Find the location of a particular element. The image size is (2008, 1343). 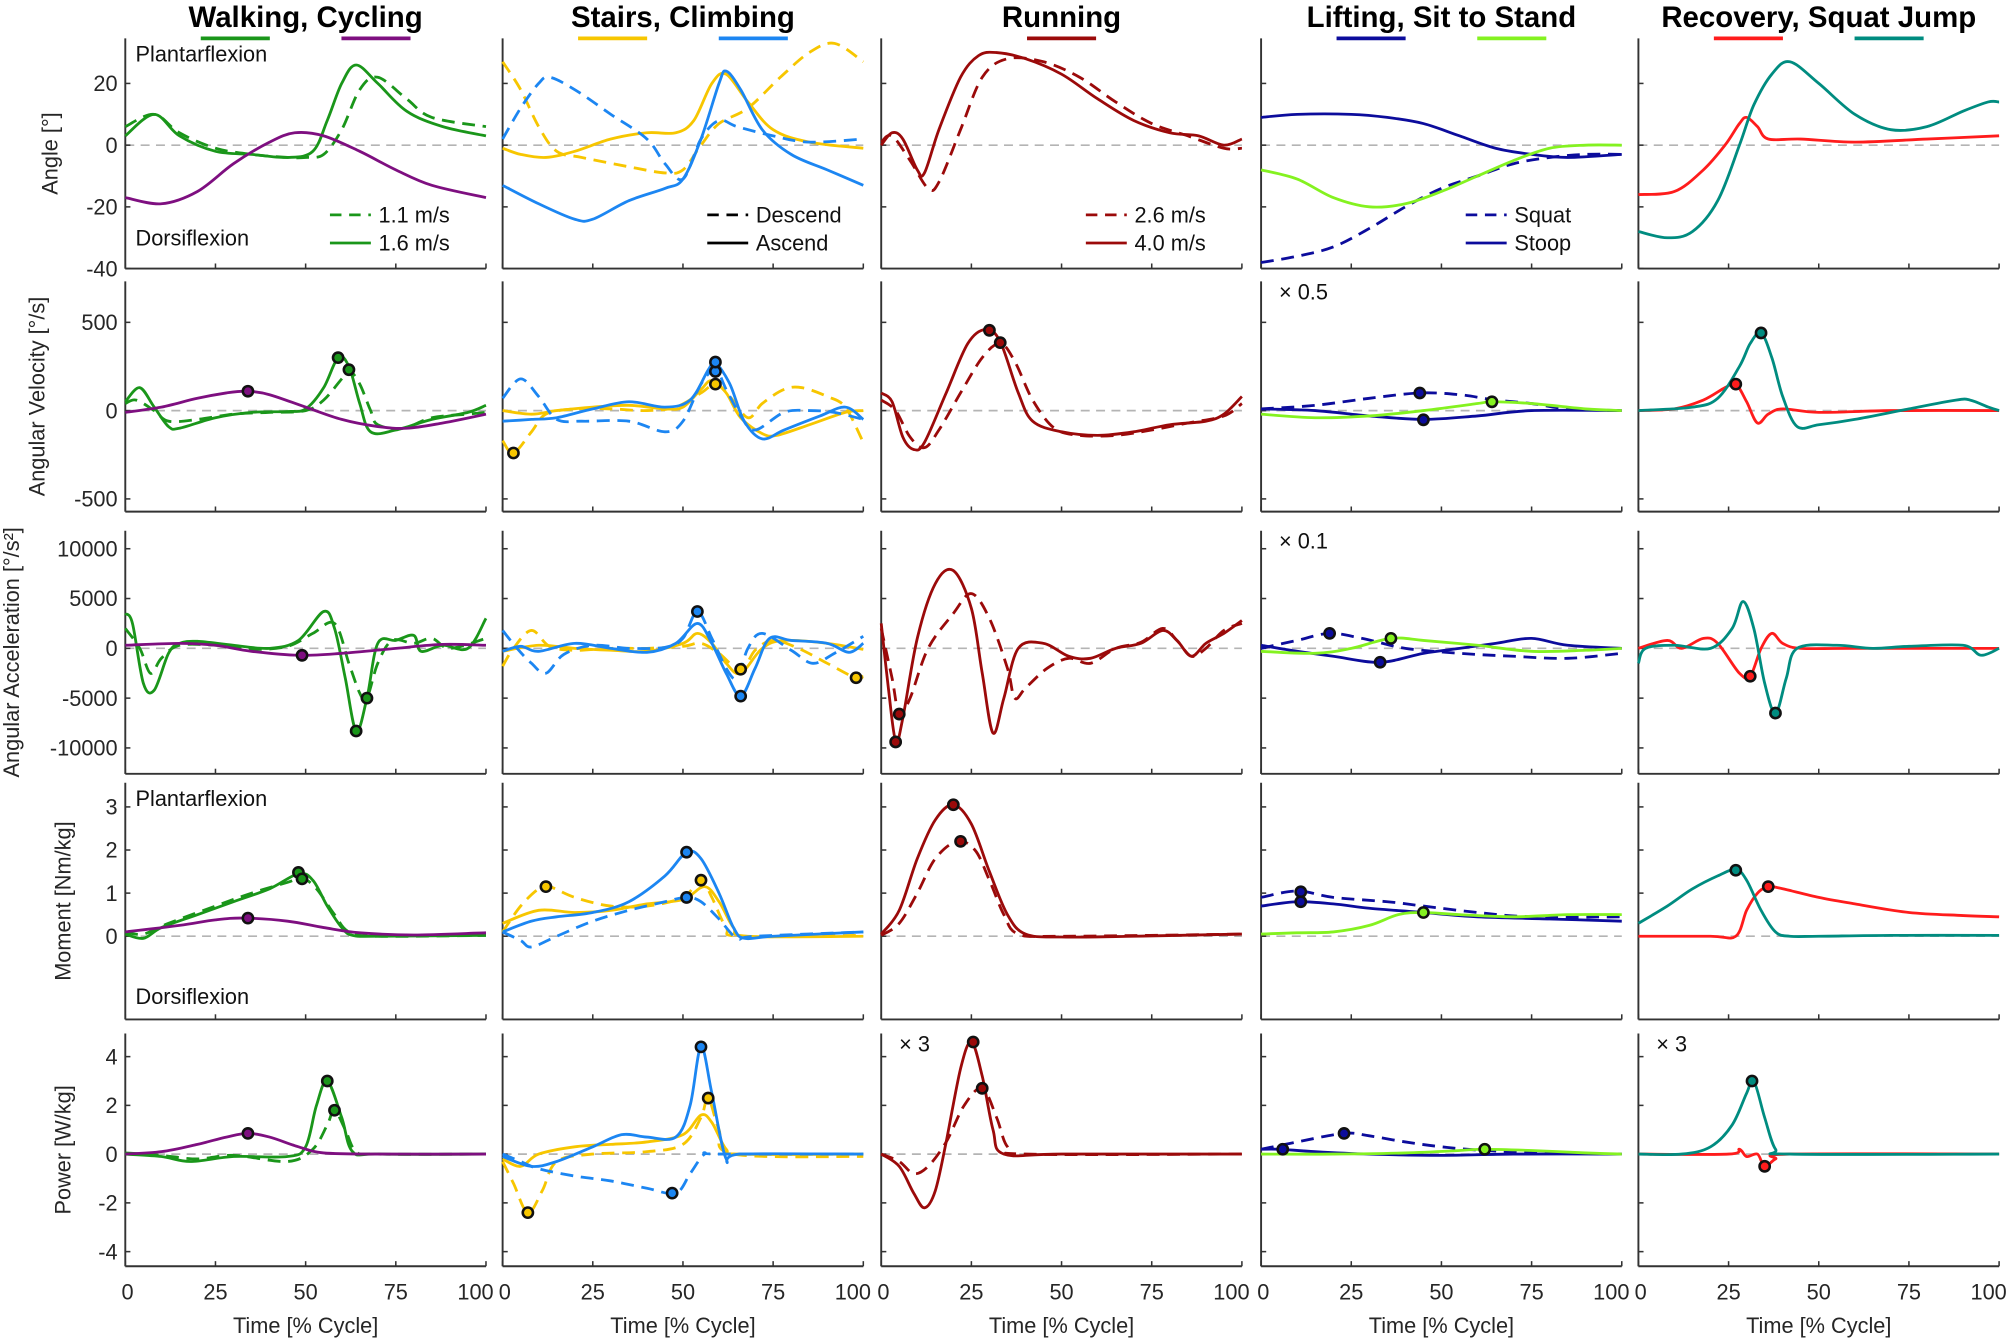

column-title: Running is located at coordinates (1061, 17).